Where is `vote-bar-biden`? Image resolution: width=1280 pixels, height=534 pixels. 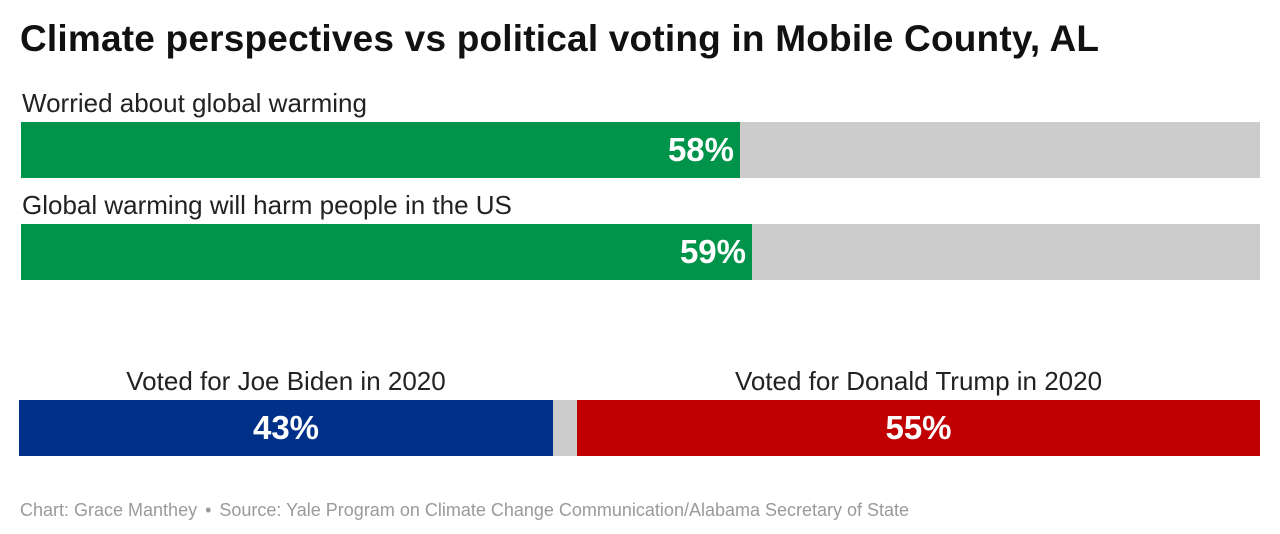 vote-bar-biden is located at coordinates (286, 428).